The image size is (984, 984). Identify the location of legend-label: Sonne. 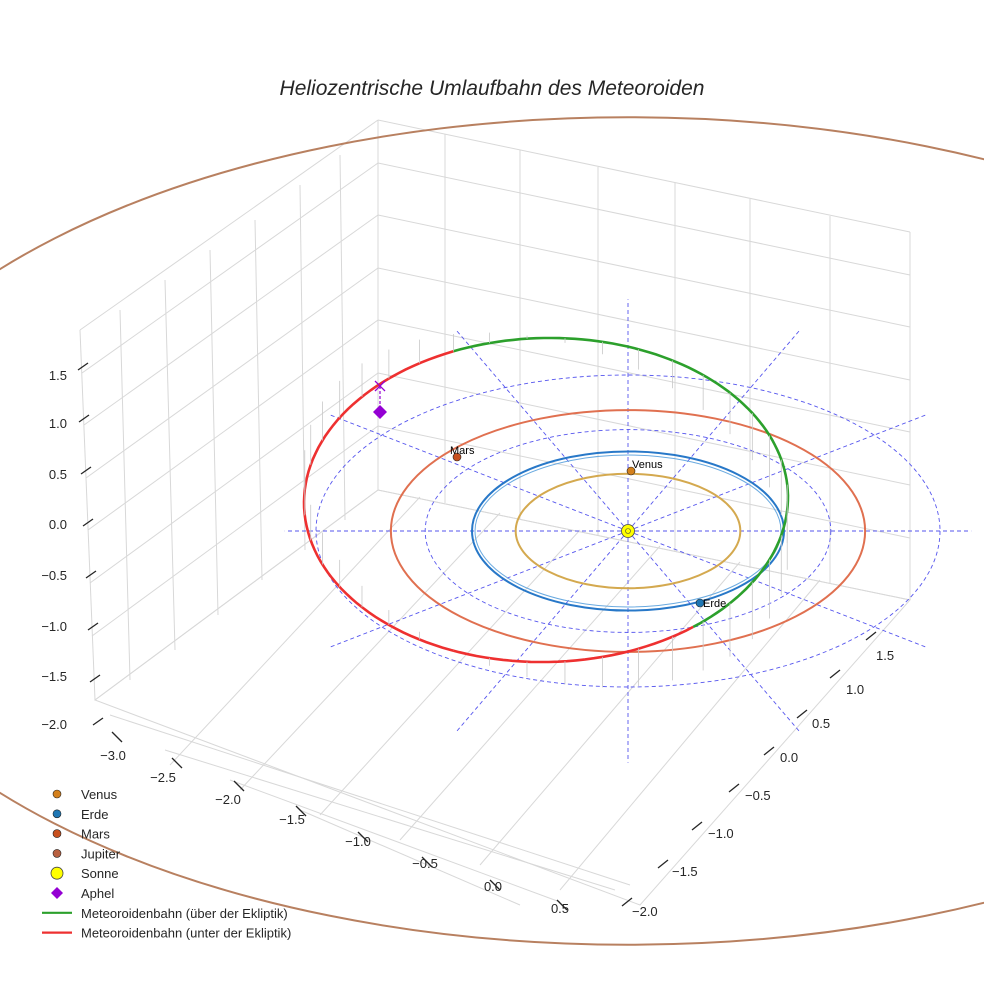
(100, 873).